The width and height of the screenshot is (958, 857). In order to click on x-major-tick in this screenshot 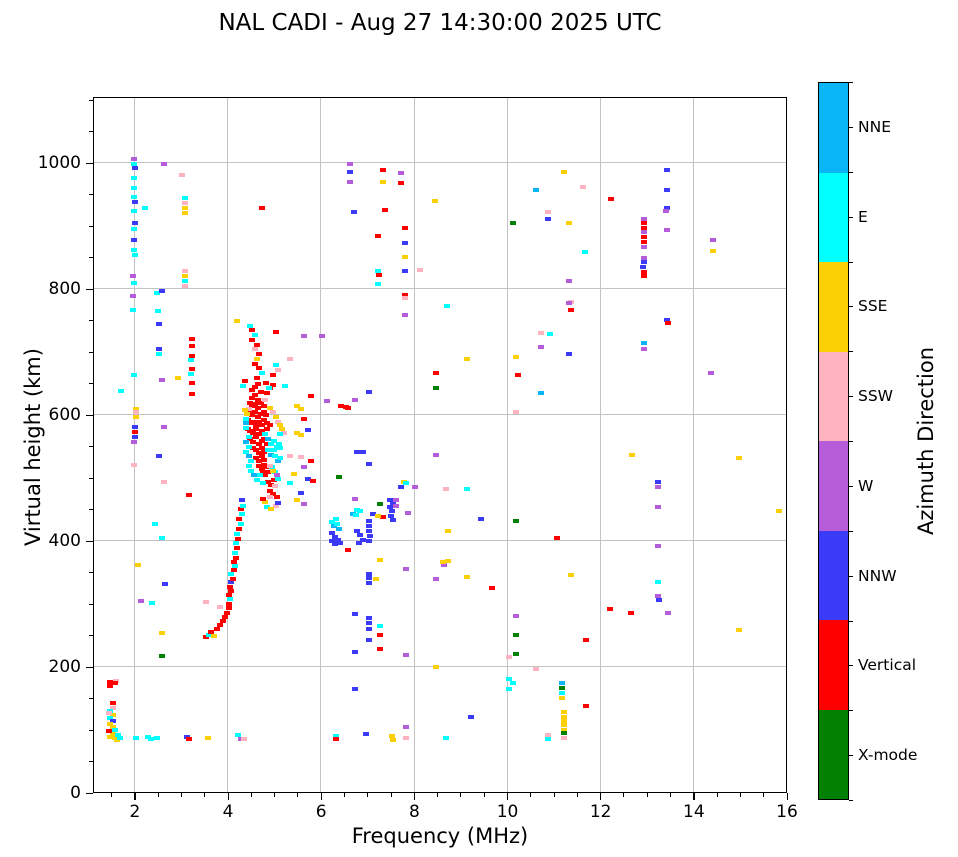, I will do `click(601, 796)`.